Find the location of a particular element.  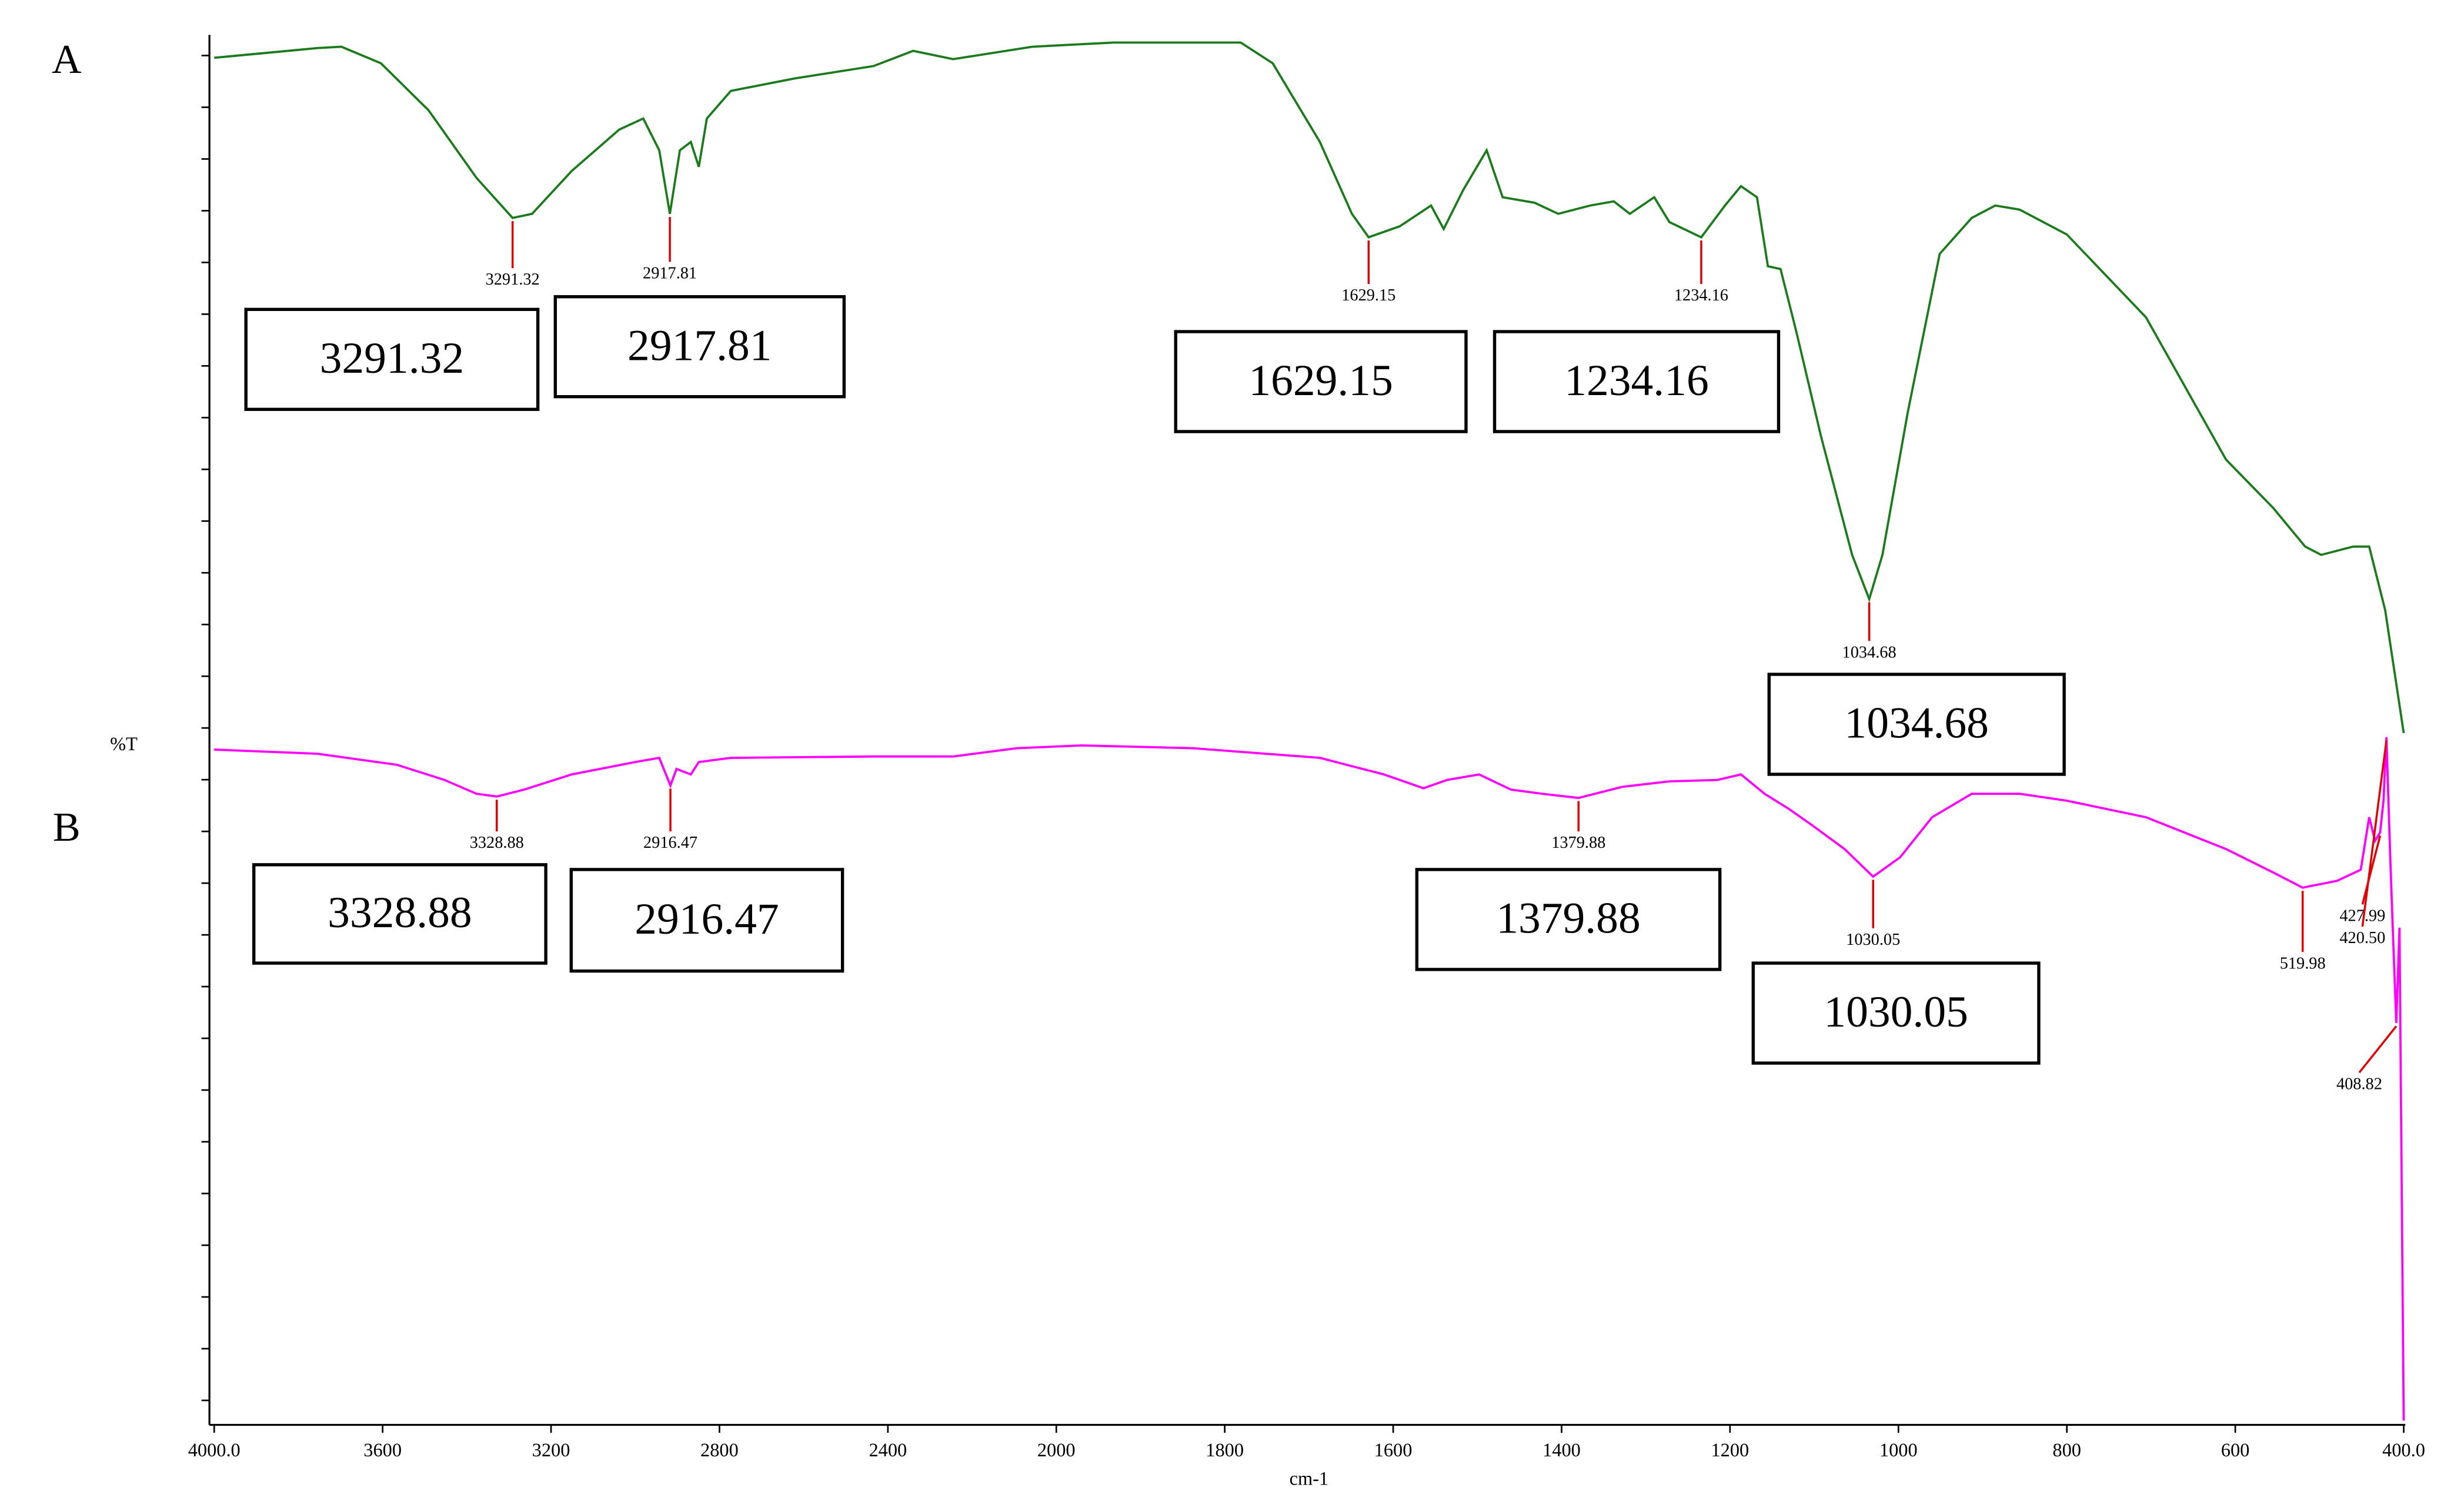

x-tick-label: 800 is located at coordinates (2066, 1450).